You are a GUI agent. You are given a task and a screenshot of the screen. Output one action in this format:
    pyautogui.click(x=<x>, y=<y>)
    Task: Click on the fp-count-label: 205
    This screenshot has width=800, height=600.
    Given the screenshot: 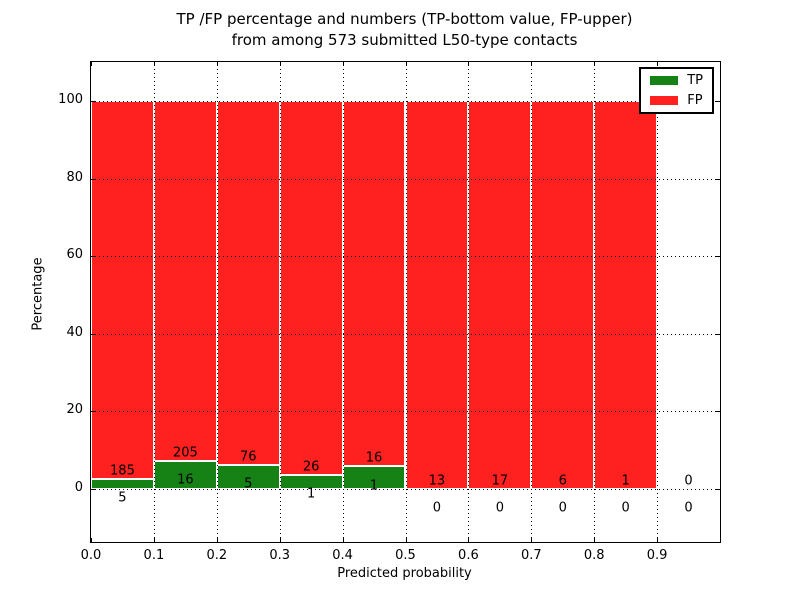 What is the action you would take?
    pyautogui.click(x=185, y=453)
    